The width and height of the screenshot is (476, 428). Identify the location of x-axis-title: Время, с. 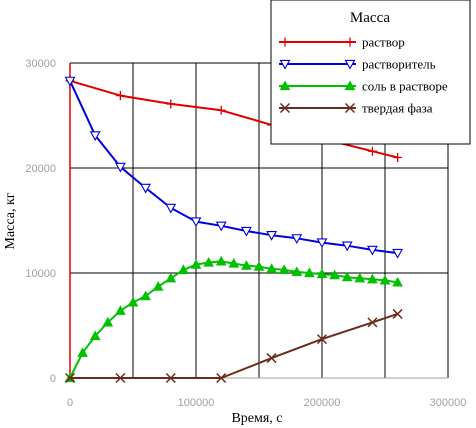
(256, 418).